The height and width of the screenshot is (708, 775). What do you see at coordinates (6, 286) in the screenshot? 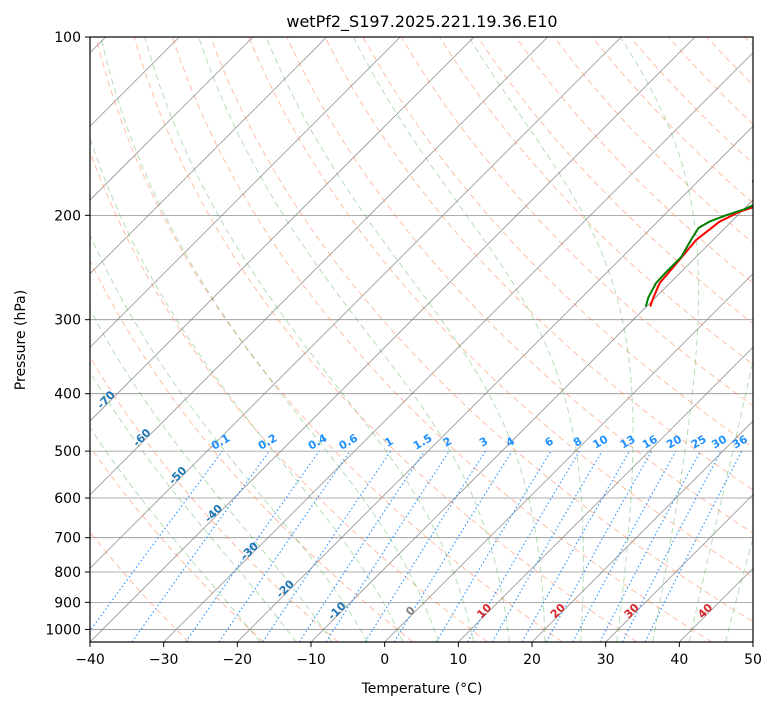
I see `isotherm-label: -100` at bounding box center [6, 286].